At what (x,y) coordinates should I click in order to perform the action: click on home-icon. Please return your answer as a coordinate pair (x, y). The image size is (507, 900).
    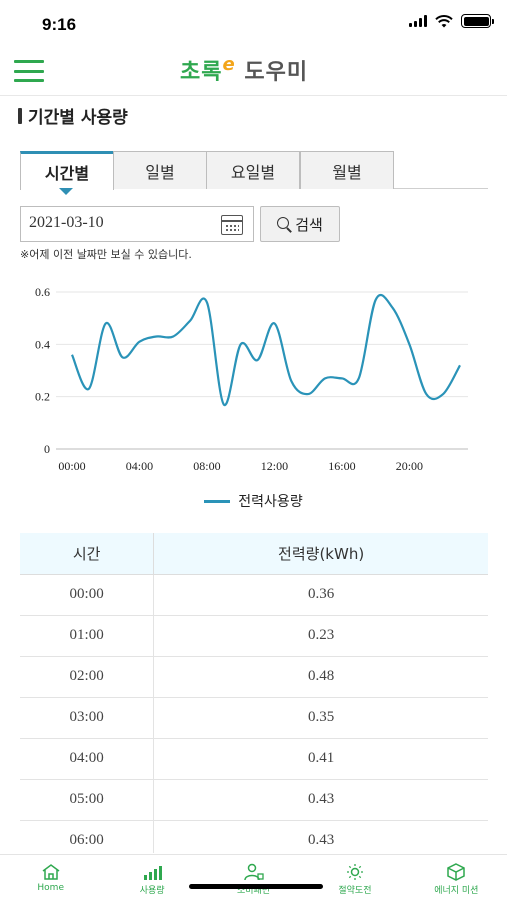
    Looking at the image, I should click on (51, 872).